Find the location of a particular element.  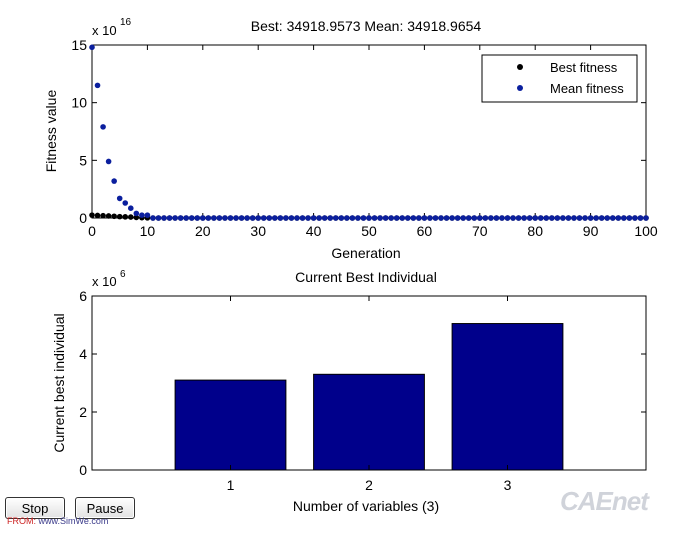

fitness-exponent-power: 16 is located at coordinates (126, 22).